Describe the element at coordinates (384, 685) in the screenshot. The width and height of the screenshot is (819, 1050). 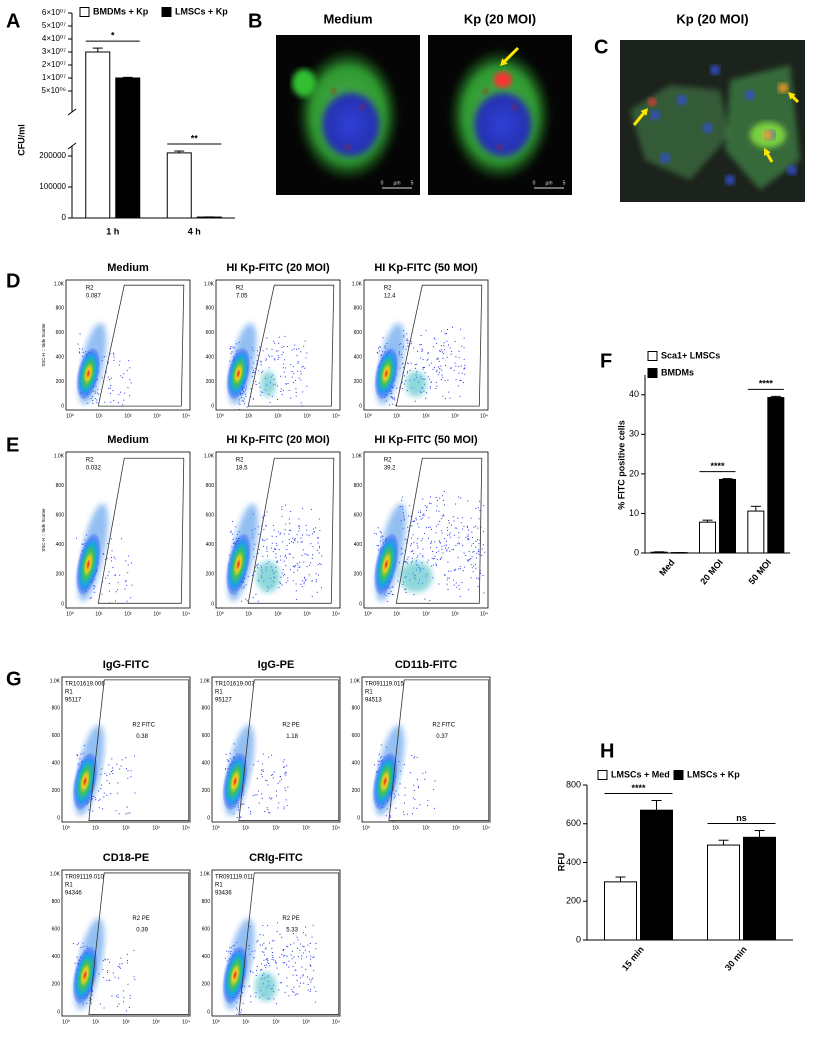
I see `file-id: TR091119.015` at that location.